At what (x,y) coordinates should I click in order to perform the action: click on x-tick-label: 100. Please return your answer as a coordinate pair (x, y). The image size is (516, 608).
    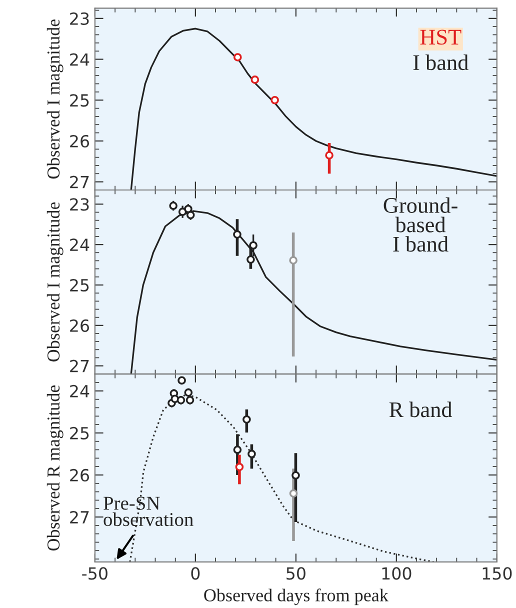
    Looking at the image, I should click on (397, 573).